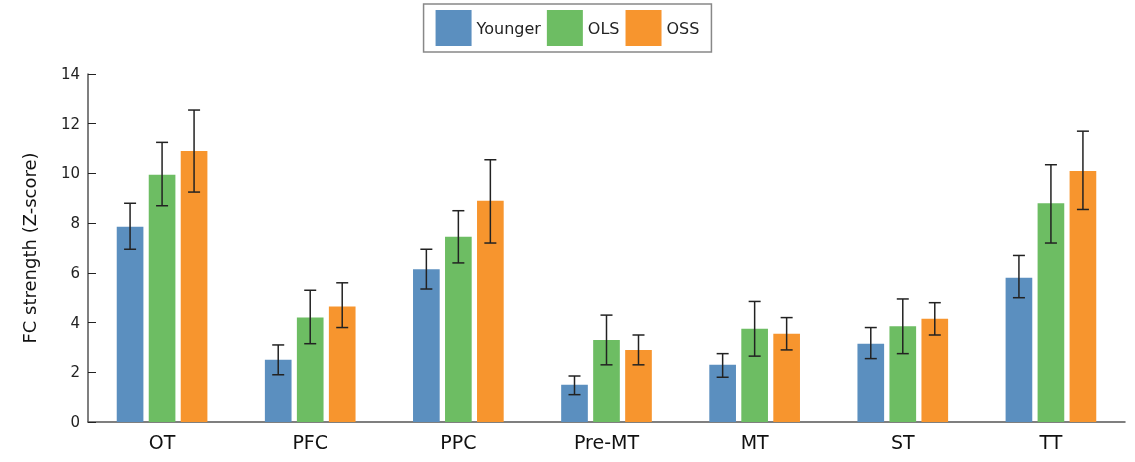 Image resolution: width=1135 pixels, height=462 pixels. I want to click on x-tick-label: Pre-MT, so click(606, 441).